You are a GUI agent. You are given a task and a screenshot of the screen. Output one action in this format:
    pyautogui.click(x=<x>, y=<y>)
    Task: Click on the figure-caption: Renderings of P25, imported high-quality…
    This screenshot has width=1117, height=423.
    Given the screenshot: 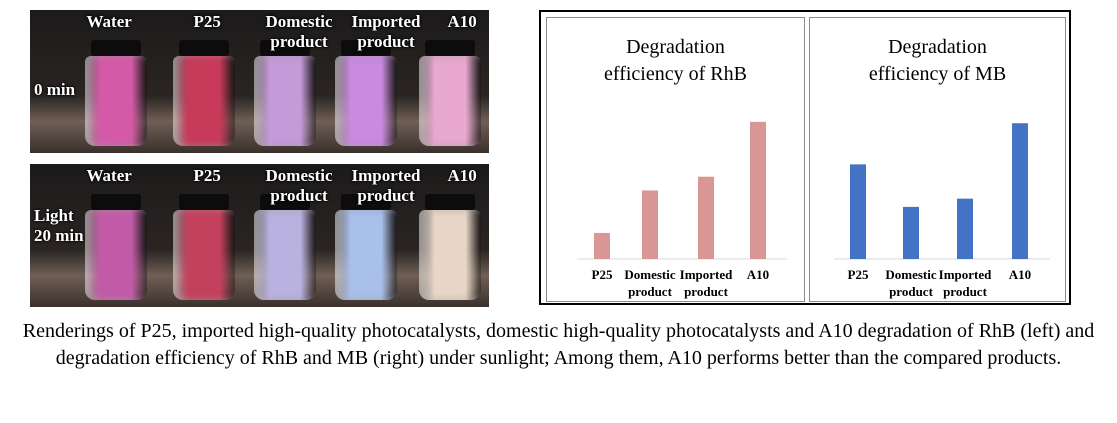 What is the action you would take?
    pyautogui.click(x=558, y=344)
    